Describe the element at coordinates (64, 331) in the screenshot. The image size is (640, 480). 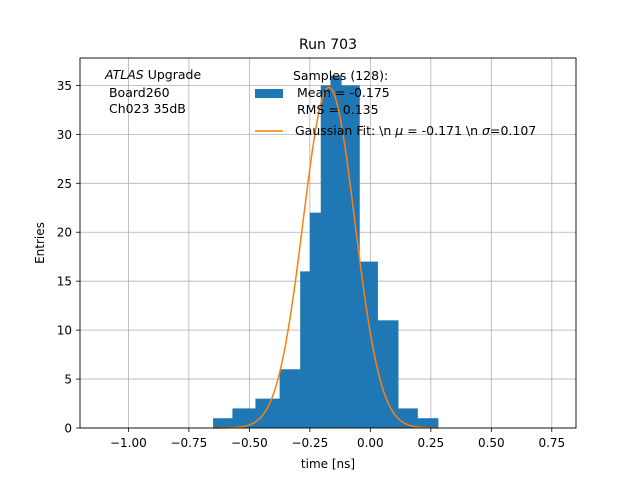
I see `y-tick-label-2: 10` at that location.